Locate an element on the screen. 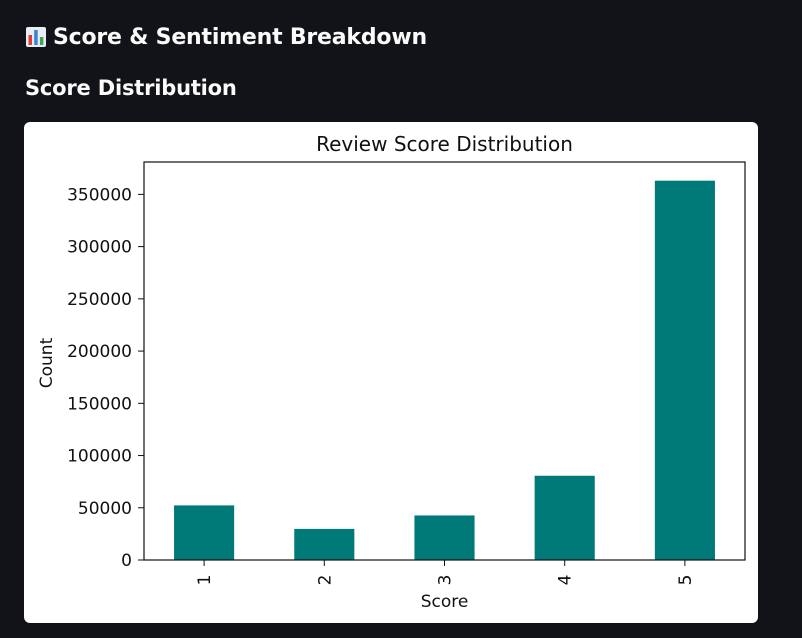 The height and width of the screenshot is (638, 802). chart-title: Review Score Distribution is located at coordinates (444, 144).